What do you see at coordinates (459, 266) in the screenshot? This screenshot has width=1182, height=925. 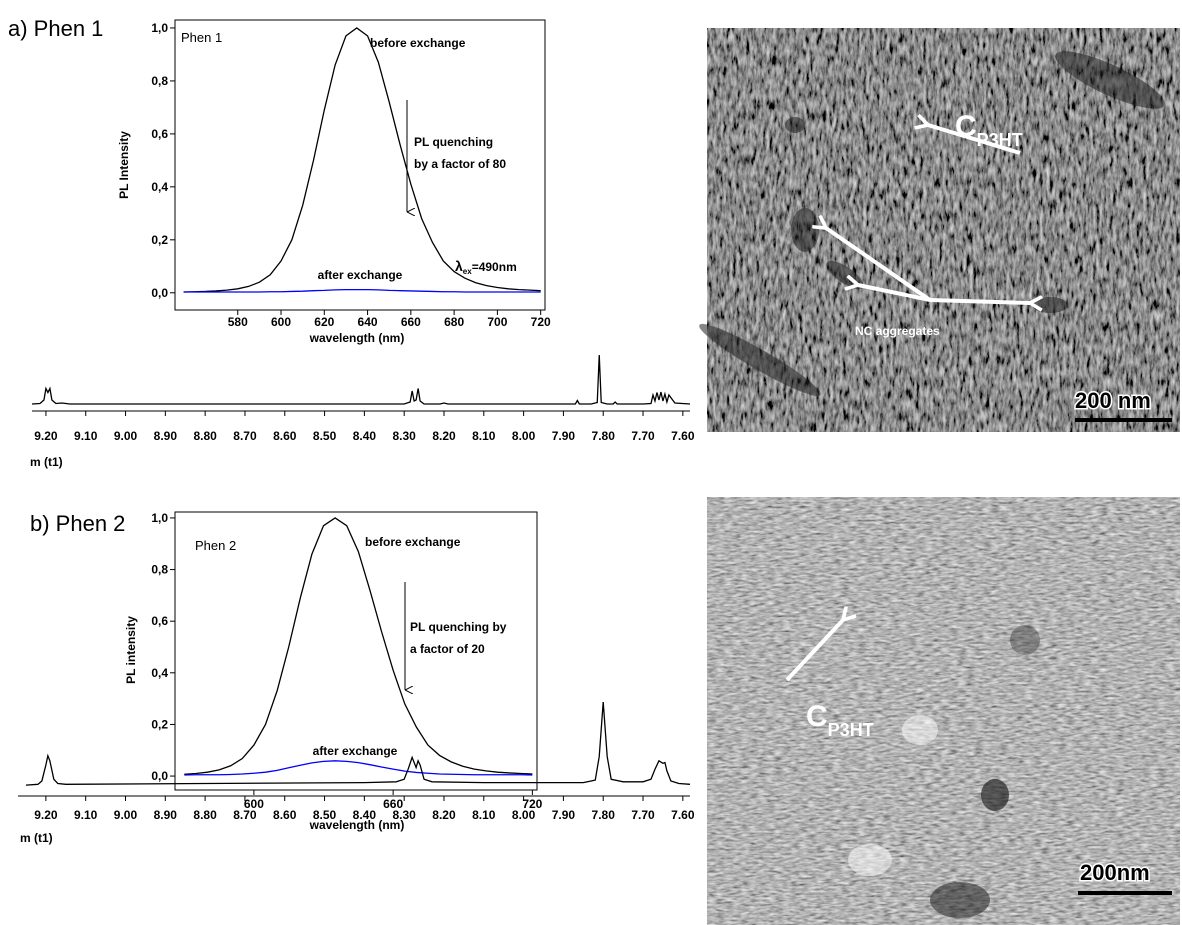 I see `annotation-symbol: λ` at bounding box center [459, 266].